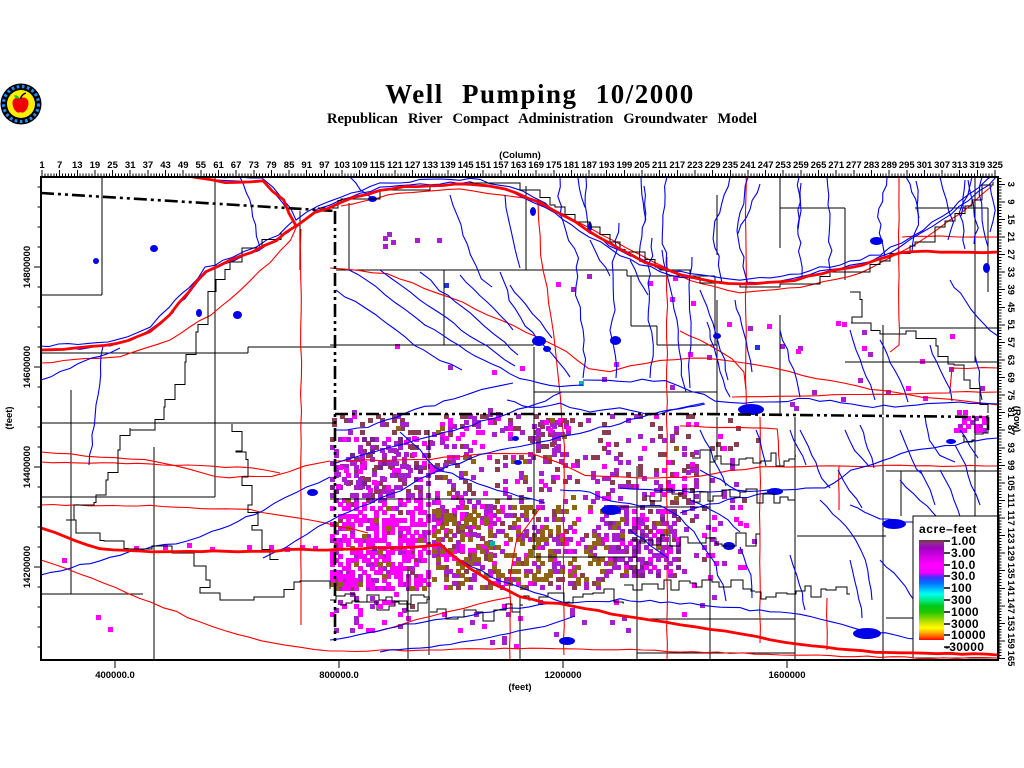  I want to click on svg-text: 87, so click(1010, 430).